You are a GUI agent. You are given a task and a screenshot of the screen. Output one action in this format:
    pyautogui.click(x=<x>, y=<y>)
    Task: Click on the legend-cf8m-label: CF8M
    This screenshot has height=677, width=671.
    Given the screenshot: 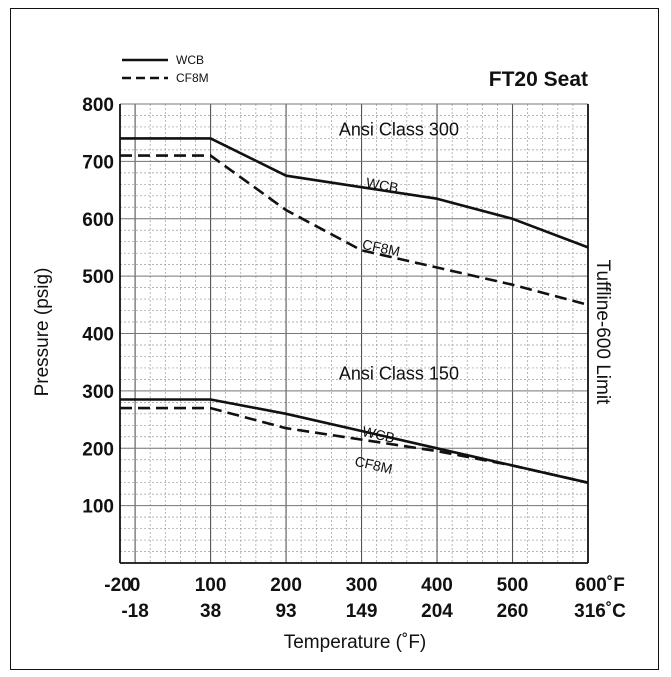 What is the action you would take?
    pyautogui.click(x=192, y=78)
    